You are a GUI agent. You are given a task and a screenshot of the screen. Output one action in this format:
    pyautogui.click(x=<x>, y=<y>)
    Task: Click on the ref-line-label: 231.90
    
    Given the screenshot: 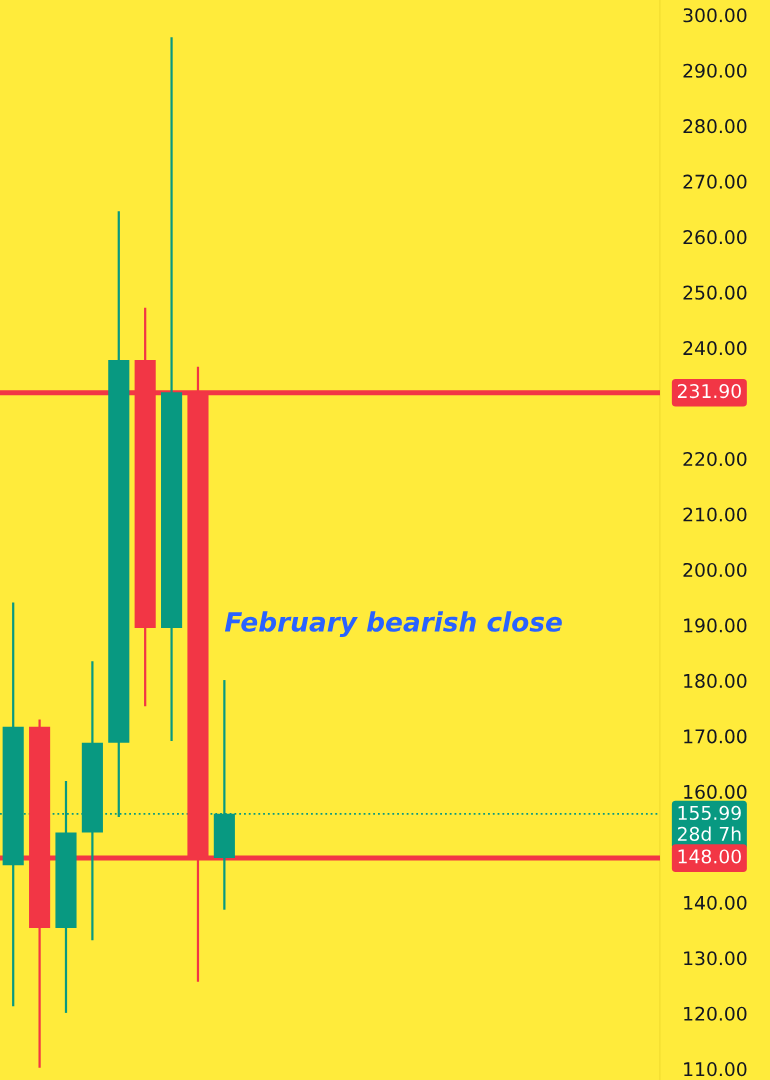 What is the action you would take?
    pyautogui.click(x=709, y=391)
    